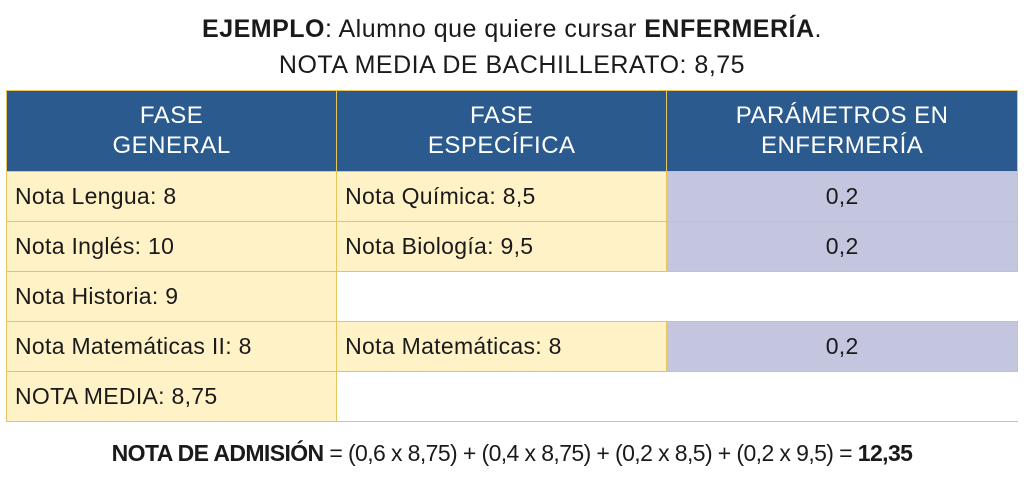 This screenshot has width=1024, height=488. What do you see at coordinates (818, 29) in the screenshot?
I see `title-period: .` at bounding box center [818, 29].